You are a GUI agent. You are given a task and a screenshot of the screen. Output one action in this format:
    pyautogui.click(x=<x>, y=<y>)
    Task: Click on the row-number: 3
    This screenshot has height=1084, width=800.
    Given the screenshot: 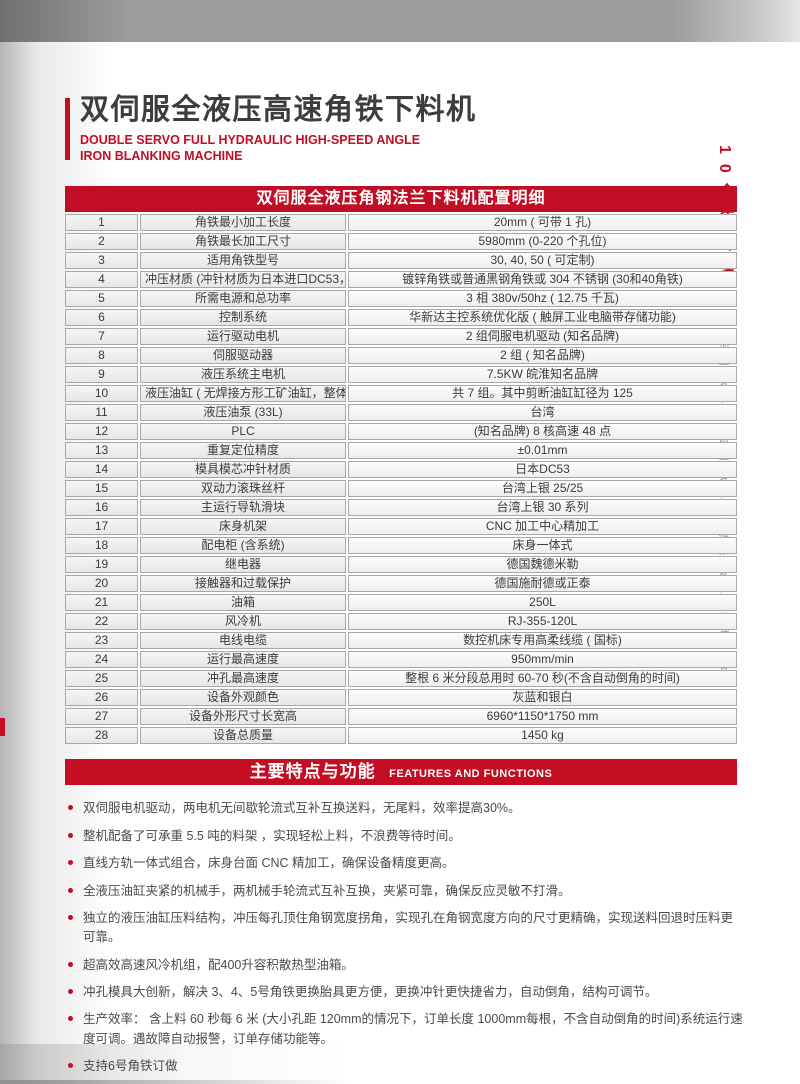 What is the action you would take?
    pyautogui.click(x=101, y=261)
    